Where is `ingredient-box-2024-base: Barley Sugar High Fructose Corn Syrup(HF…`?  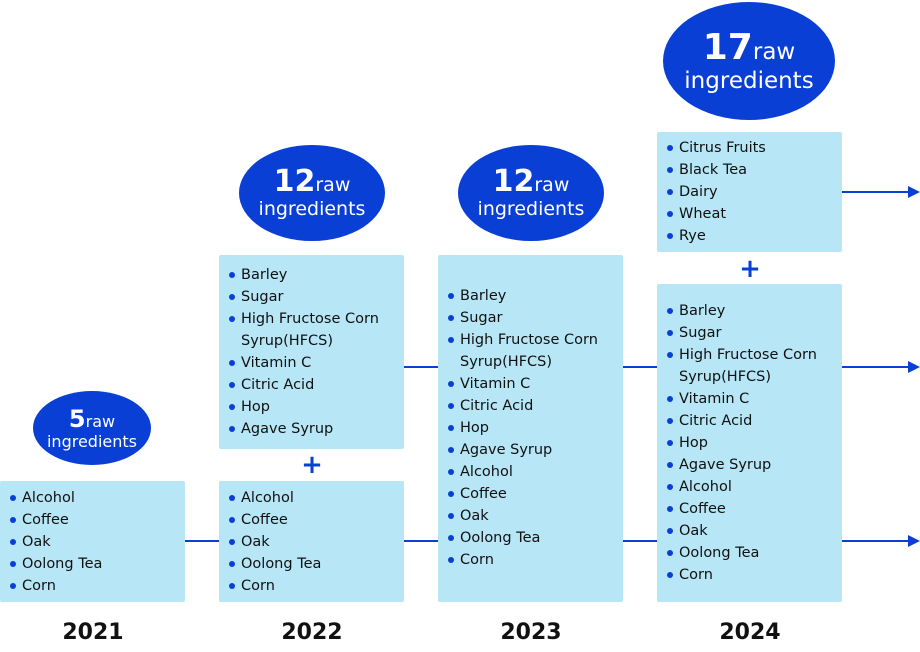
ingredient-box-2024-base: Barley Sugar High Fructose Corn Syrup(HF… is located at coordinates (749, 443).